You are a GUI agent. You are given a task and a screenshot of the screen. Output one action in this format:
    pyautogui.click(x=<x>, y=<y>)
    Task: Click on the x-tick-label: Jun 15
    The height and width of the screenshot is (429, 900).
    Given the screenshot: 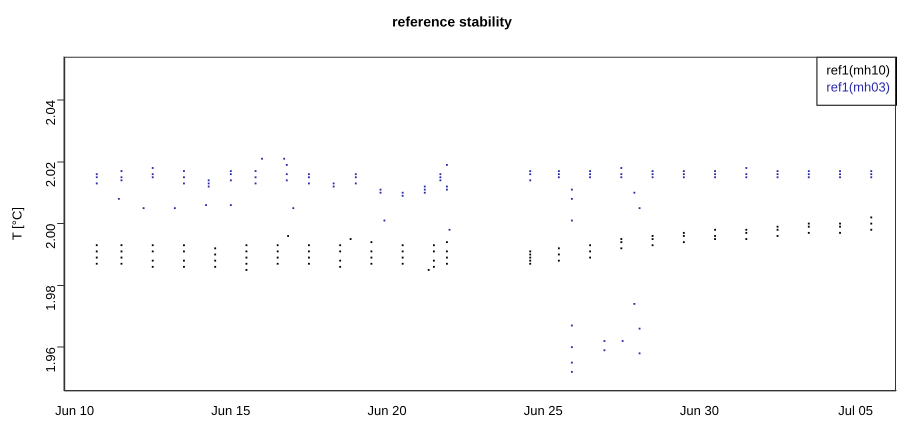 What is the action you would take?
    pyautogui.click(x=230, y=410)
    